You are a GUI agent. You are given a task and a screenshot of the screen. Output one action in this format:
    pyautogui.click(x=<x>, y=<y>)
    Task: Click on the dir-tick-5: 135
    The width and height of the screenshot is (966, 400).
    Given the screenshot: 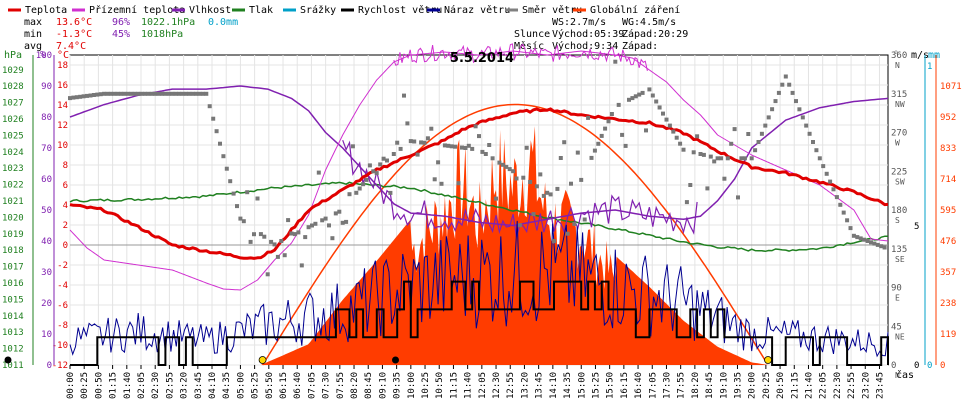 What is the action you would take?
    pyautogui.click(x=899, y=250)
    